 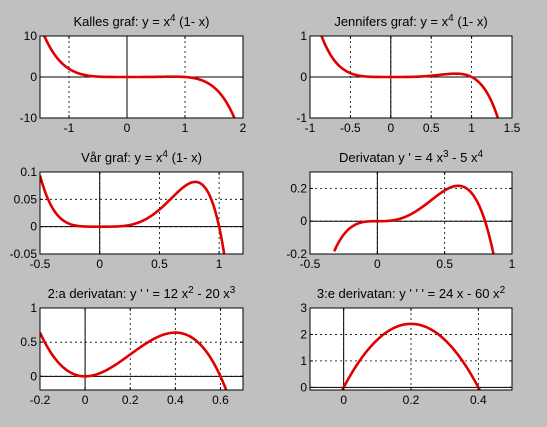 What do you see at coordinates (296, 254) in the screenshot?
I see `y-tick-label: -0.2` at bounding box center [296, 254].